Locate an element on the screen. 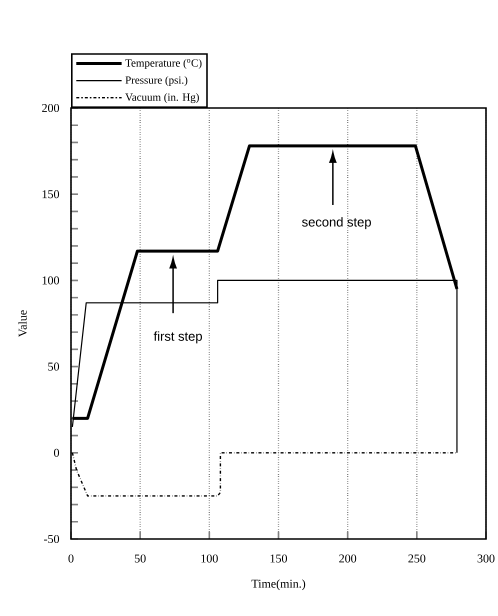  y-tick-label: 150 is located at coordinates (50, 194).